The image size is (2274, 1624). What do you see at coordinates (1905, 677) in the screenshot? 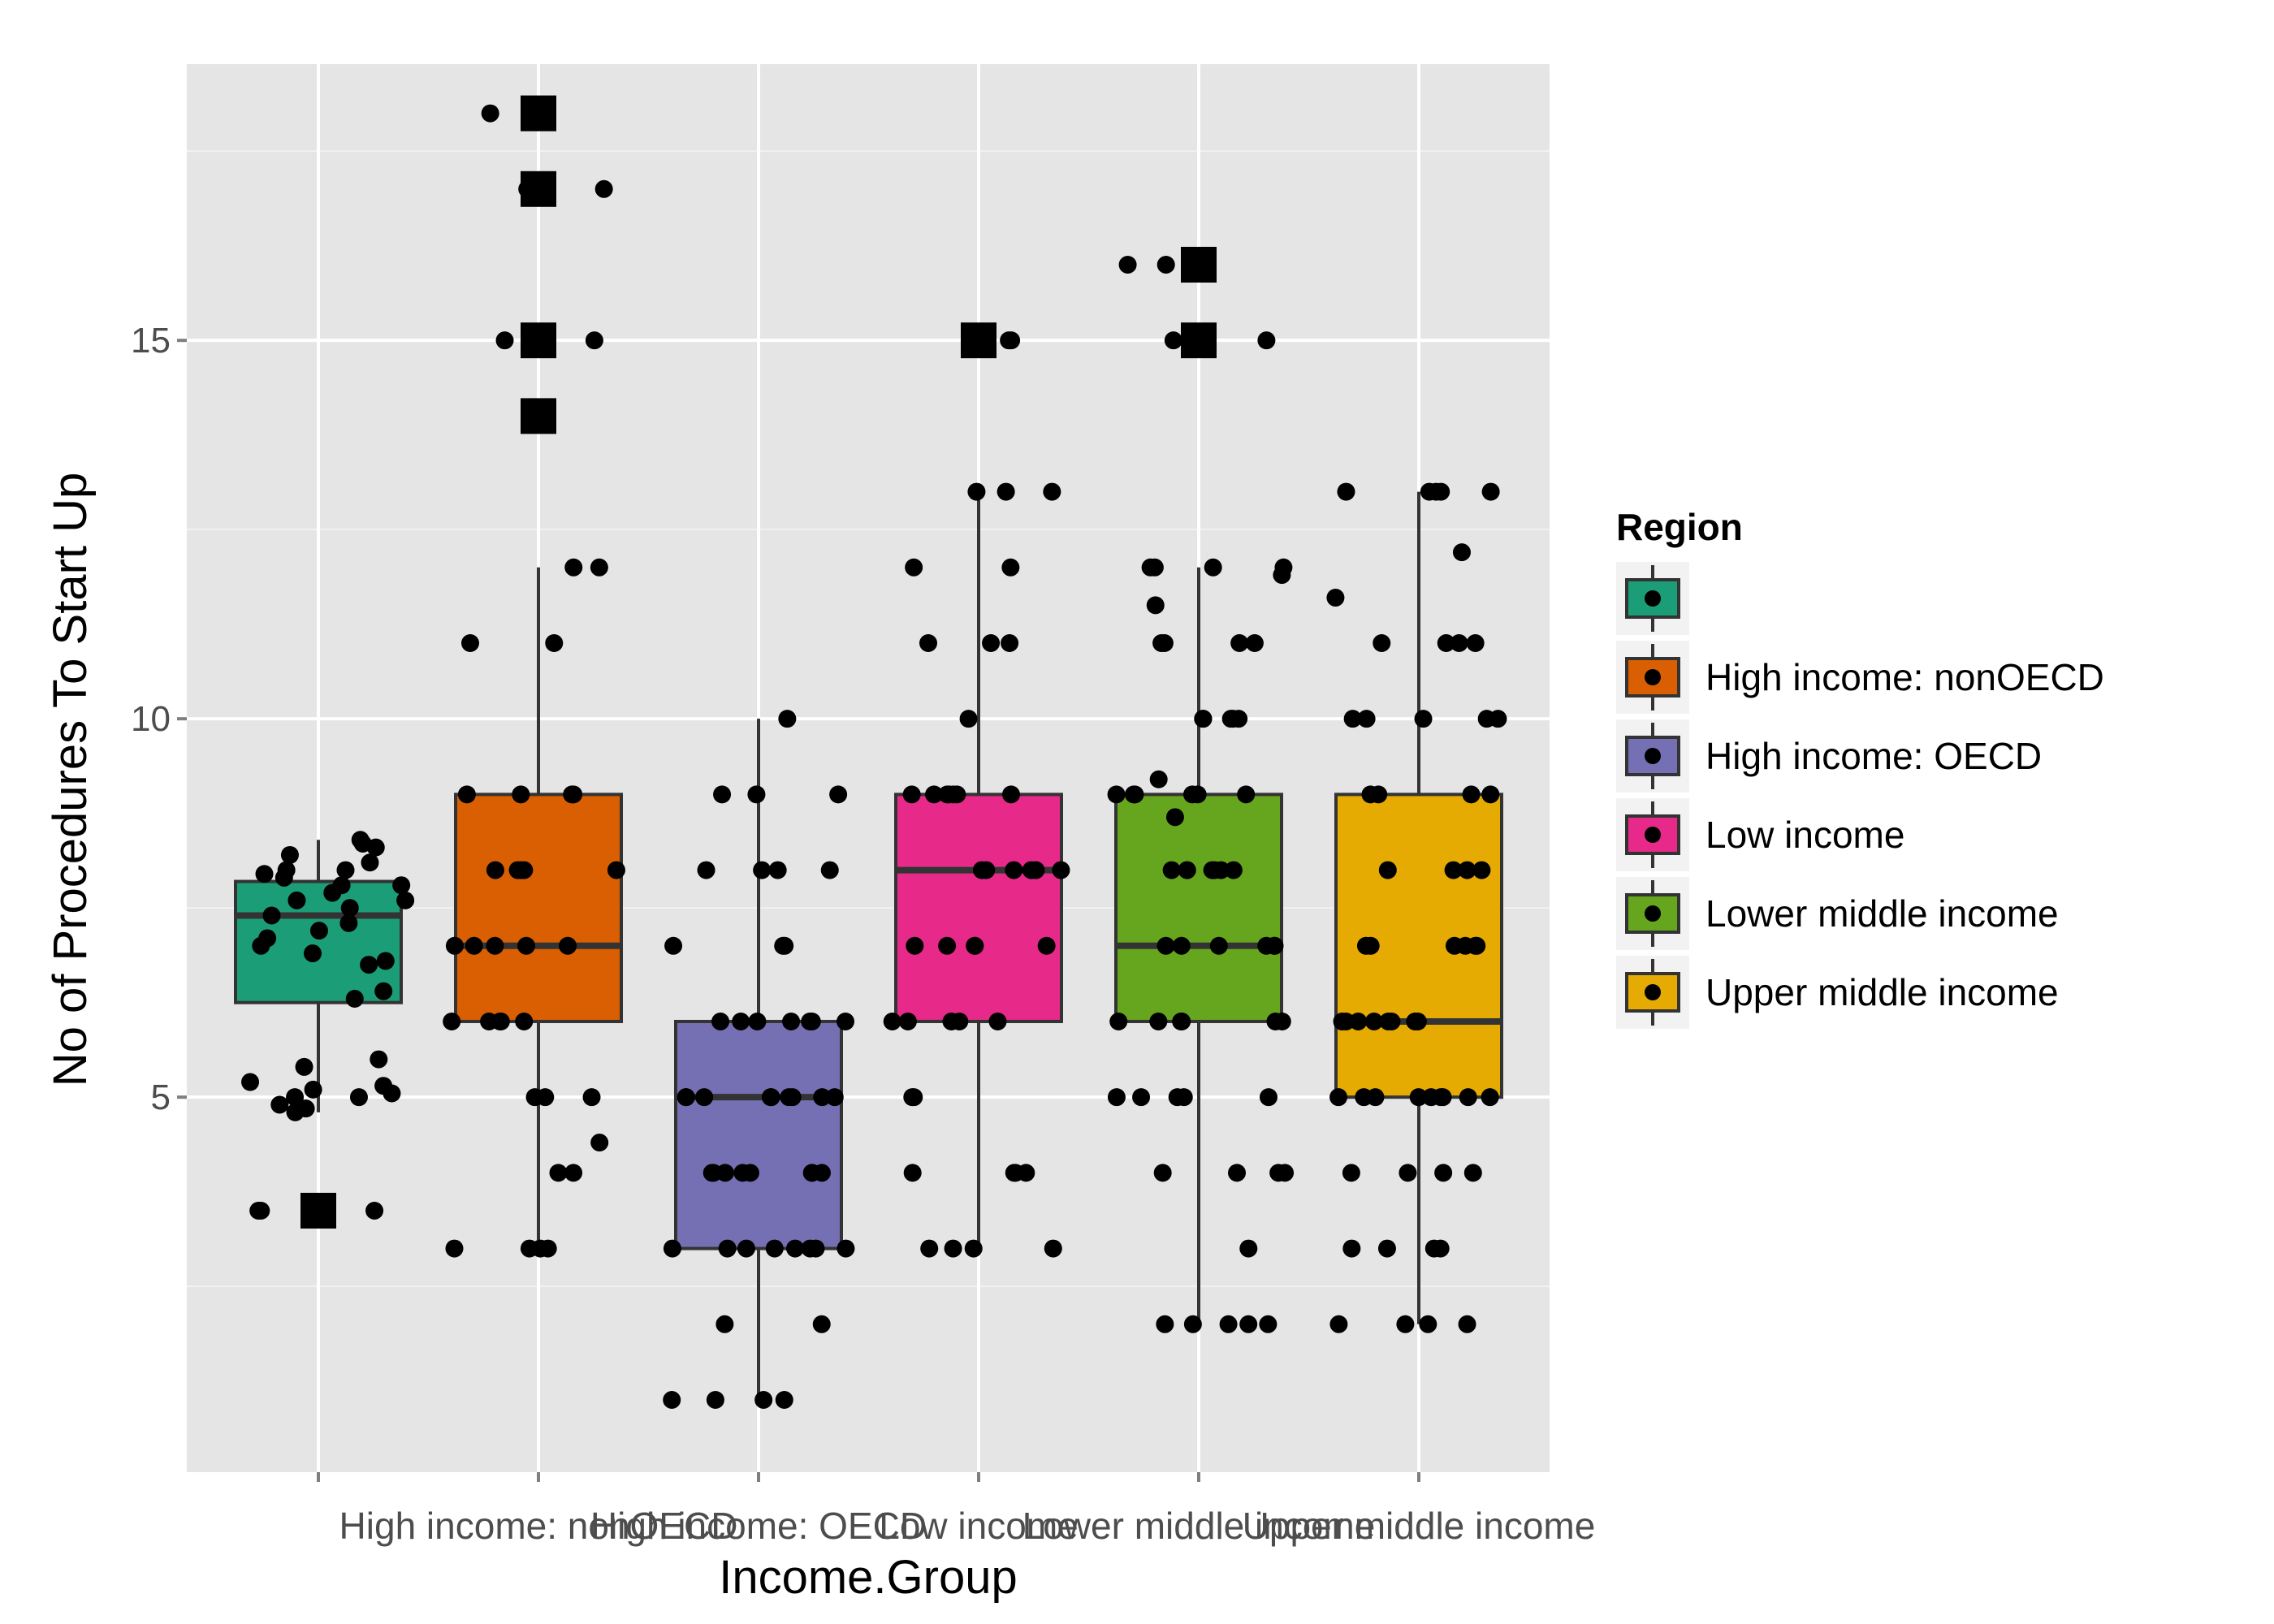
I see `legend-label: High income: nonOECD` at bounding box center [1905, 677].